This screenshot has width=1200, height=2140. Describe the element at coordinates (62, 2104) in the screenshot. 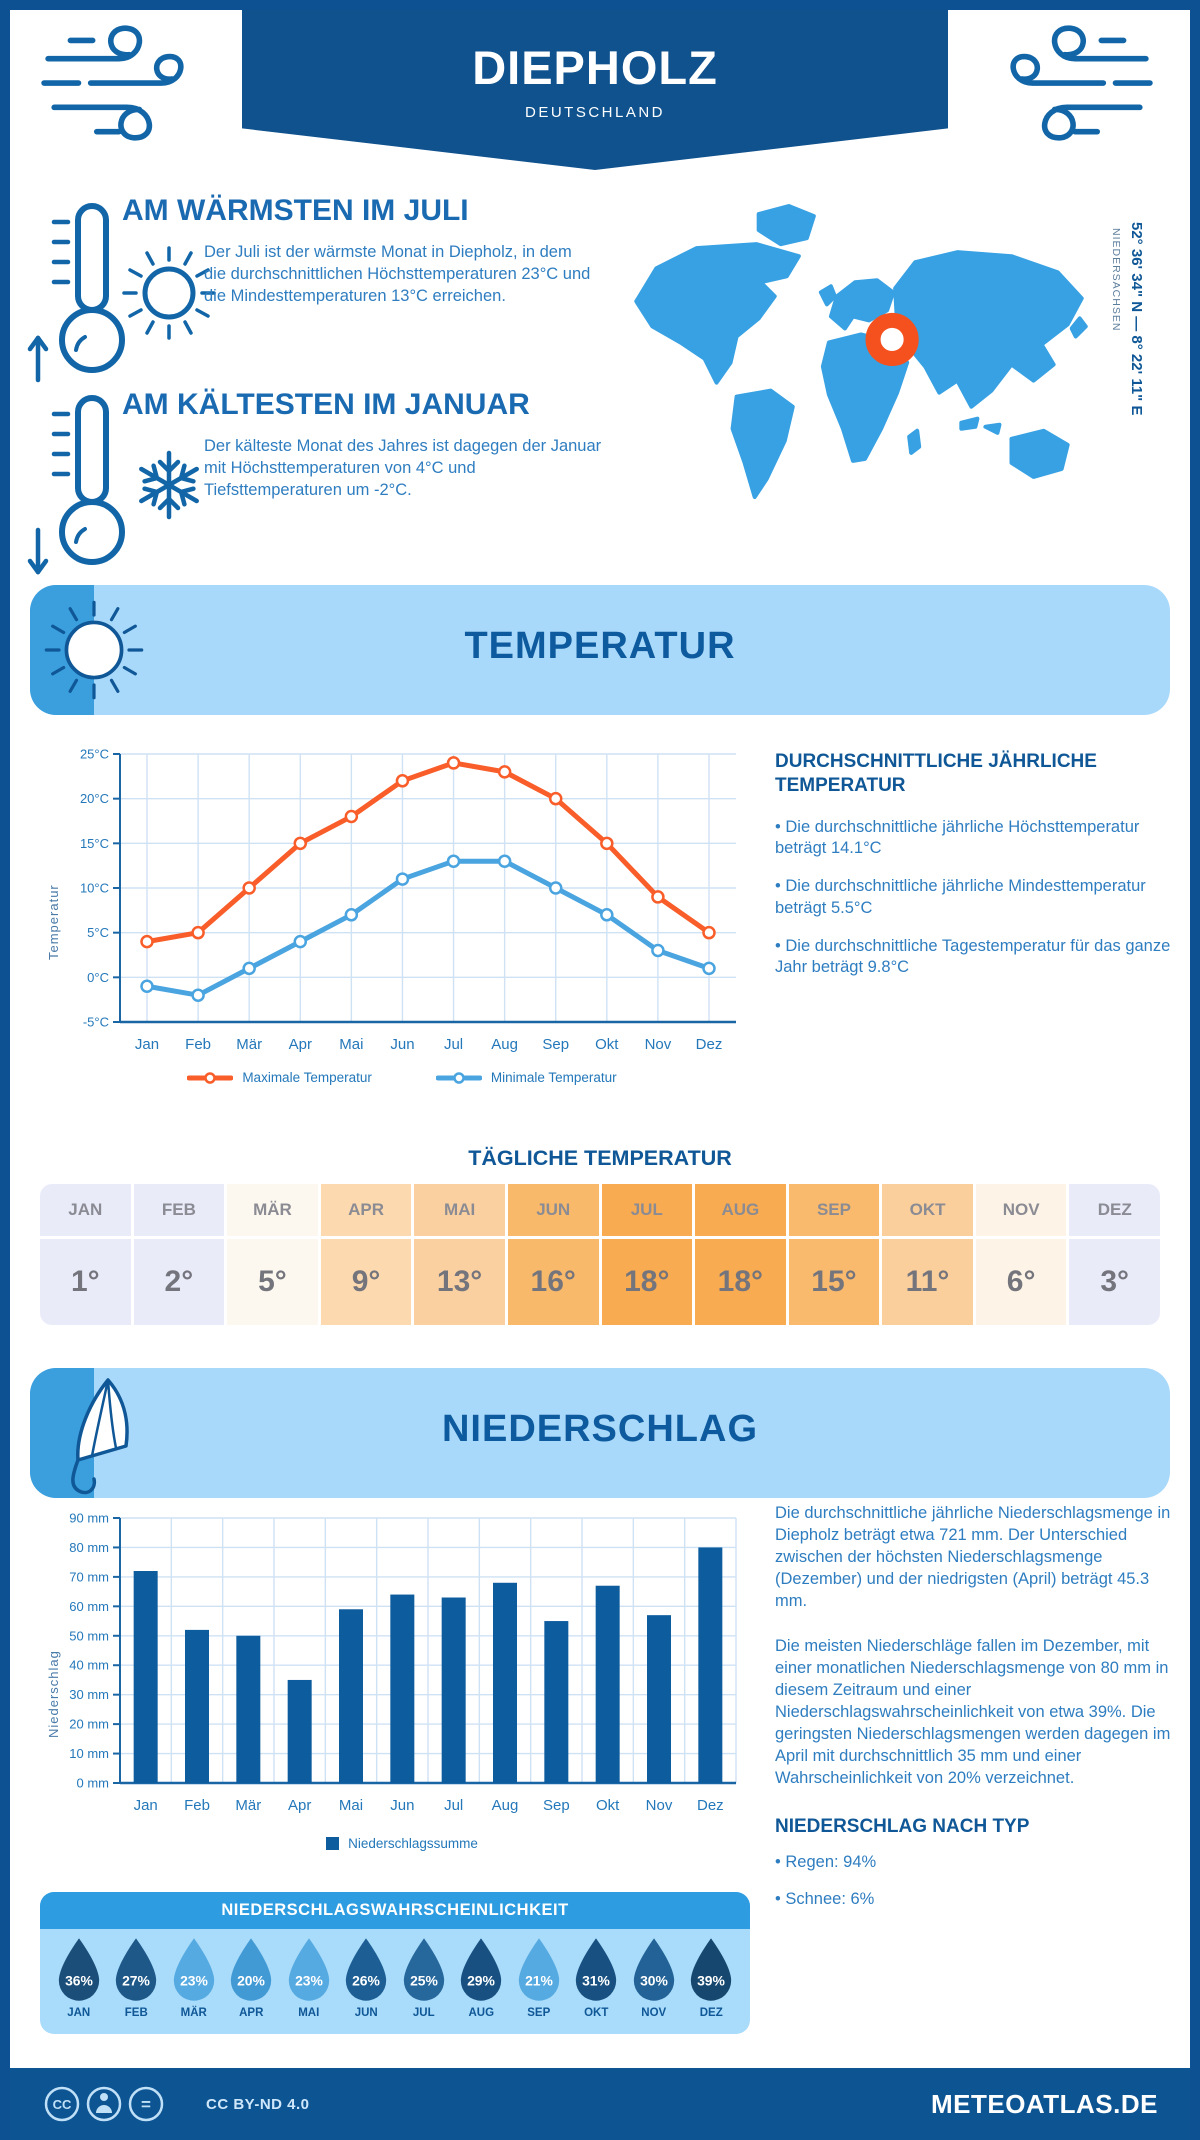

I see `svg-text: CC` at that location.